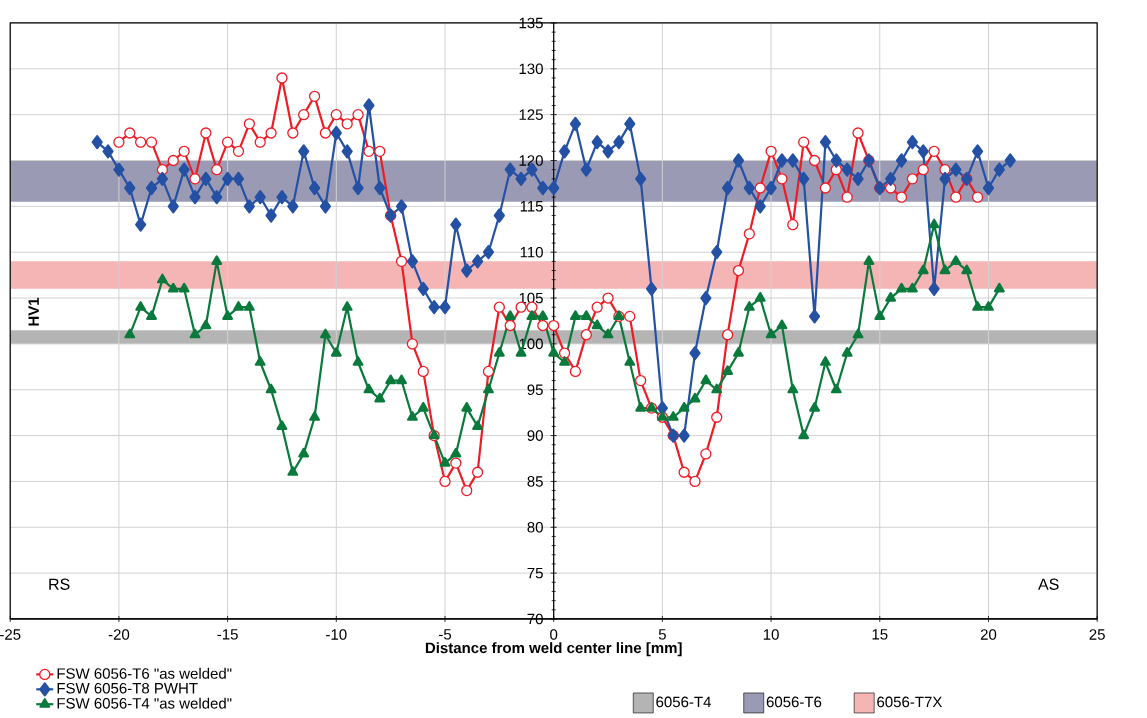  What do you see at coordinates (531, 252) in the screenshot?
I see `y-tick-label: 110` at bounding box center [531, 252].